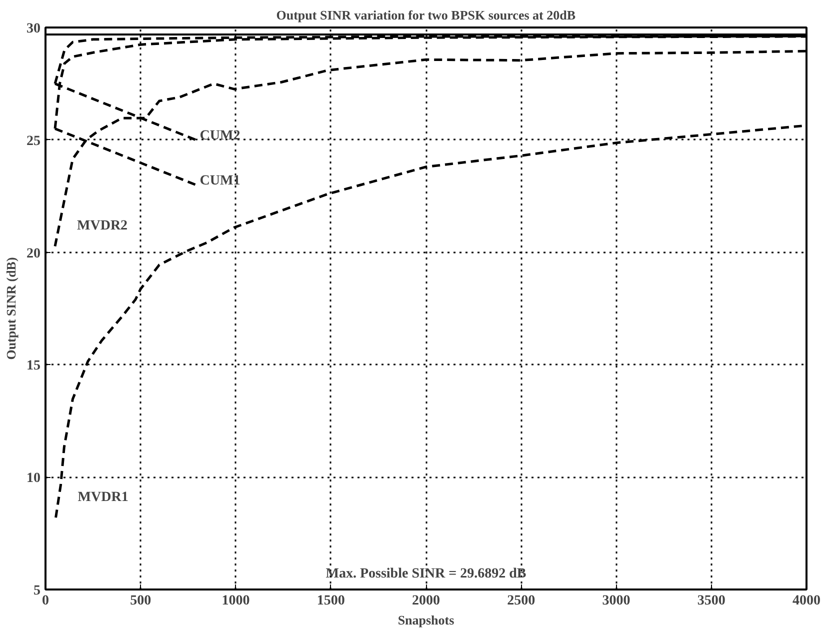  What do you see at coordinates (616, 601) in the screenshot?
I see `x-tick-label: 3000` at bounding box center [616, 601].